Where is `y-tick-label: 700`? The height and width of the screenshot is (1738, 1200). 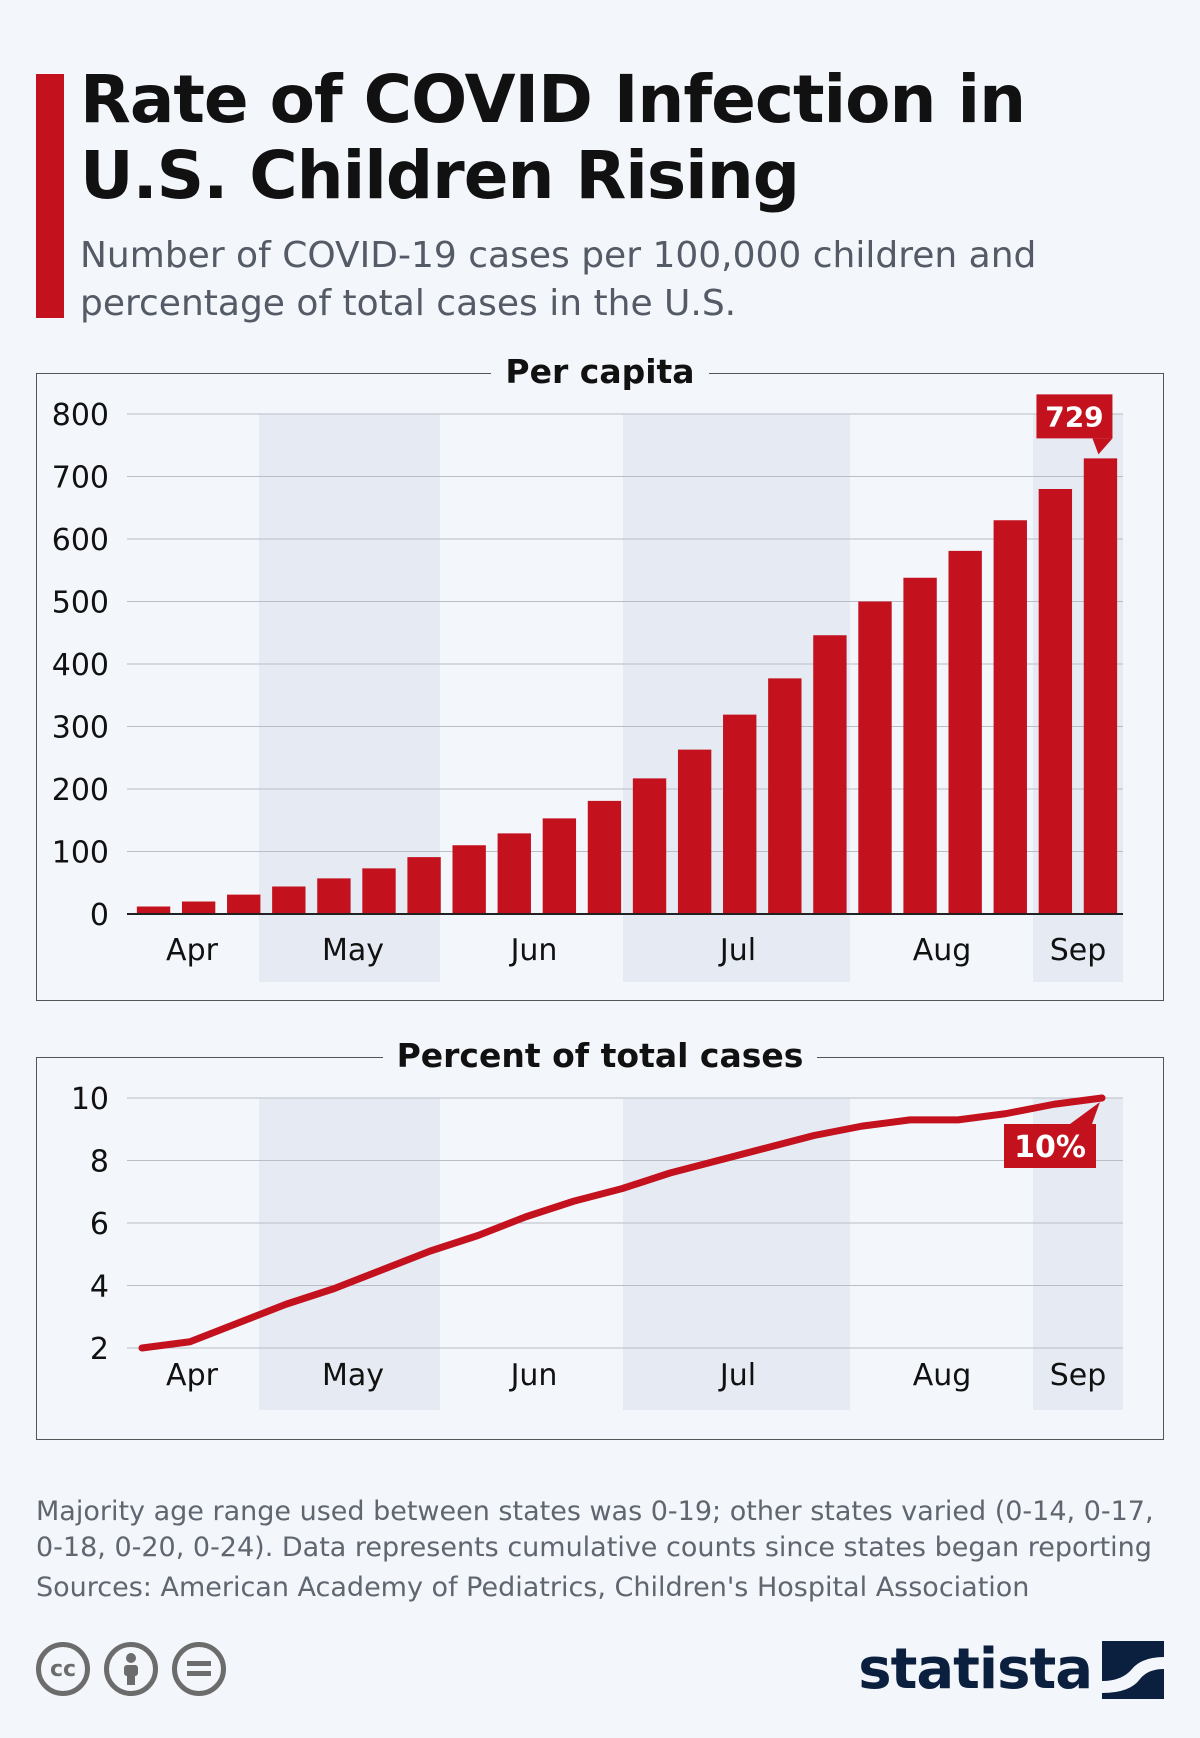
y-tick-label: 700 is located at coordinates (80, 478).